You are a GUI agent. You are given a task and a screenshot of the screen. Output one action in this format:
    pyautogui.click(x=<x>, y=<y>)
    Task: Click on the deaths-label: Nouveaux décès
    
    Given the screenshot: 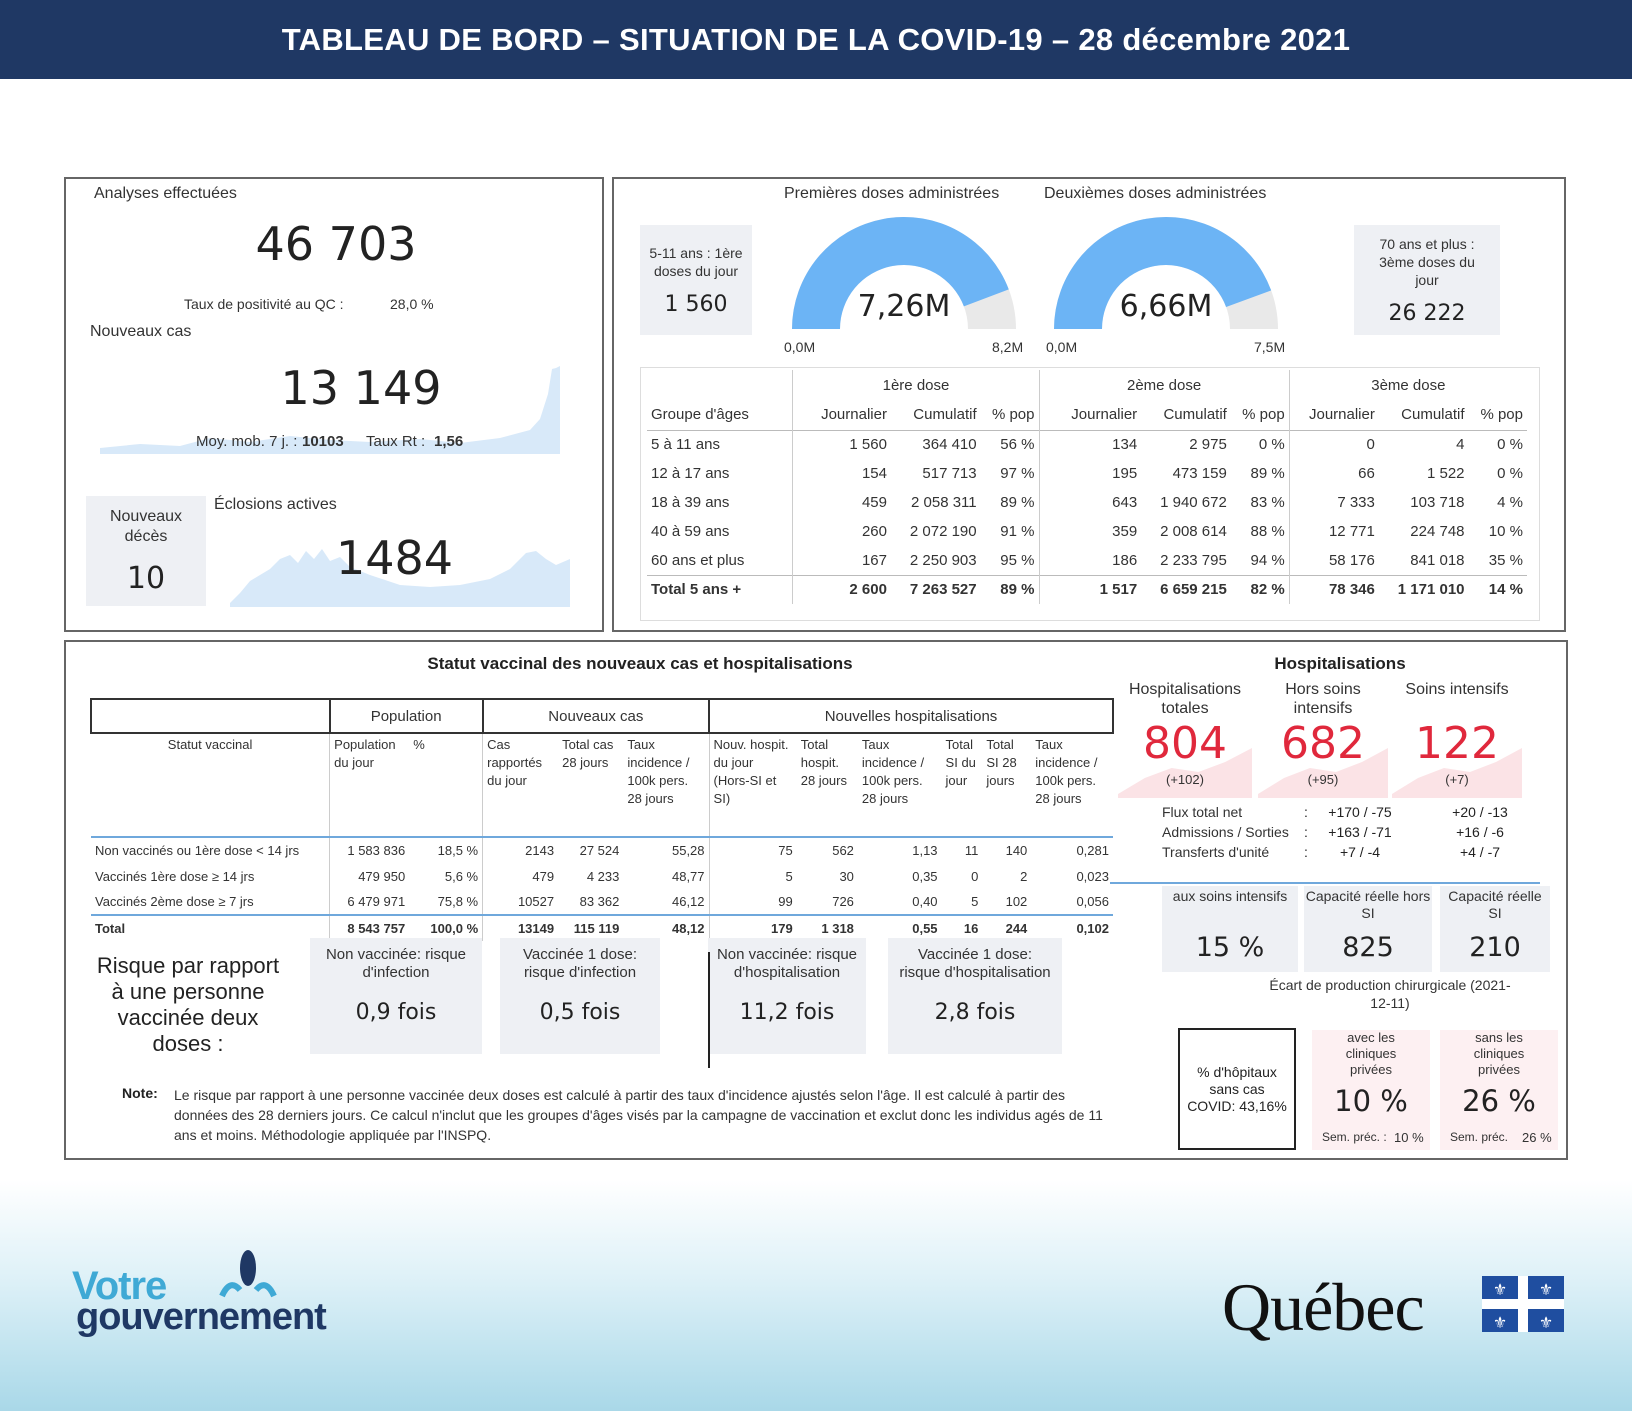 What is the action you would take?
    pyautogui.click(x=146, y=526)
    